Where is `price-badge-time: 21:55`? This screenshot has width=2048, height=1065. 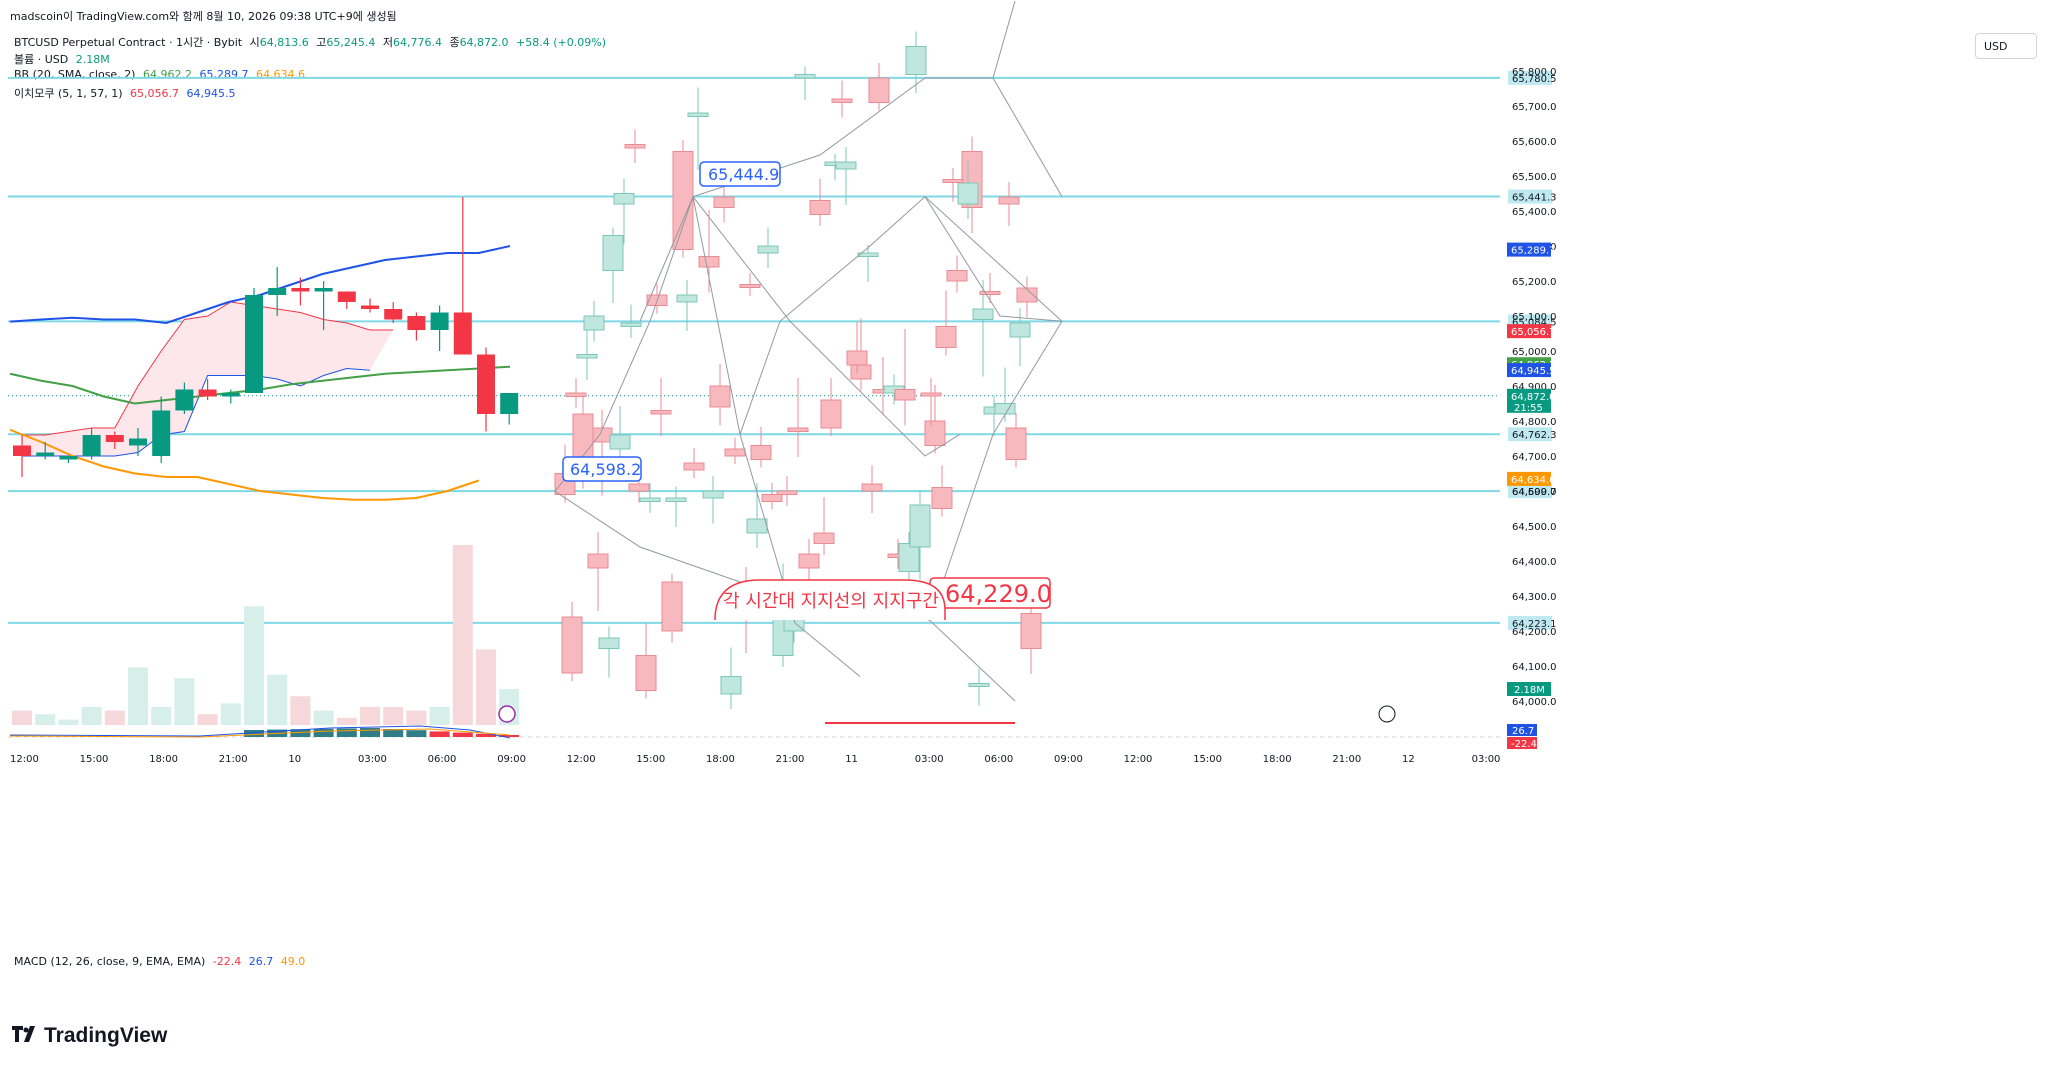
price-badge-time: 21:55 is located at coordinates (1528, 408).